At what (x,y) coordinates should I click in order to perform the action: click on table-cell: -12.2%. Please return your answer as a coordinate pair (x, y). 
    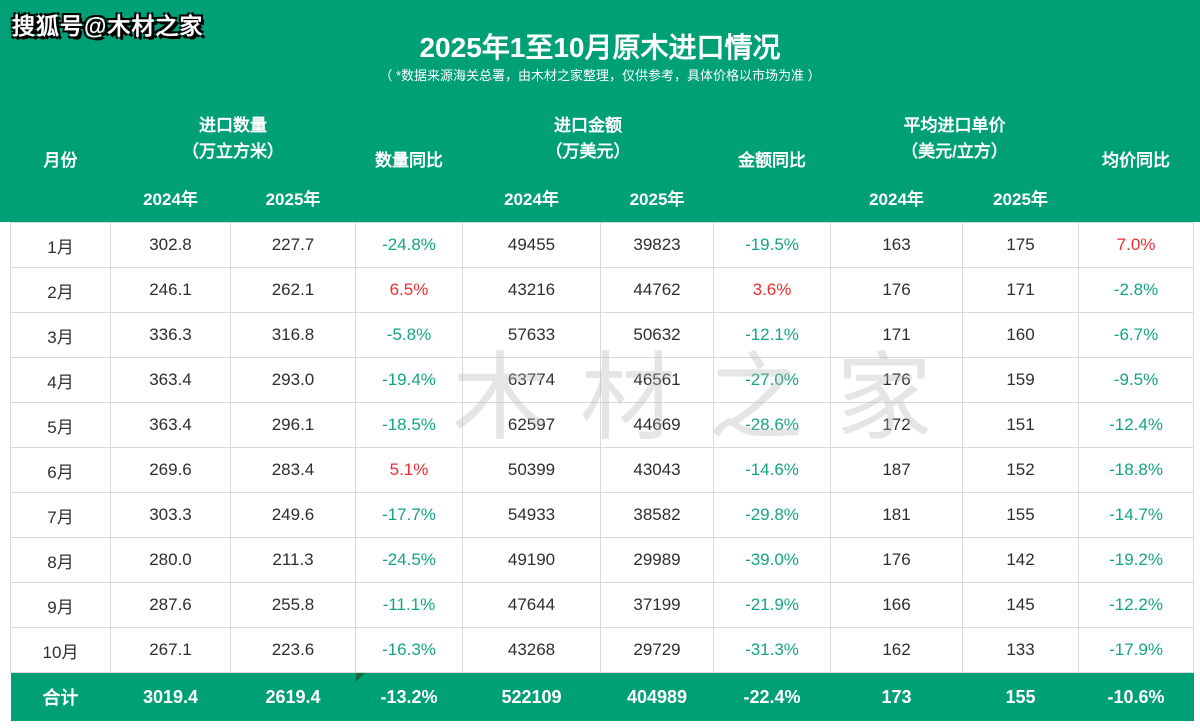
    Looking at the image, I should click on (1136, 605).